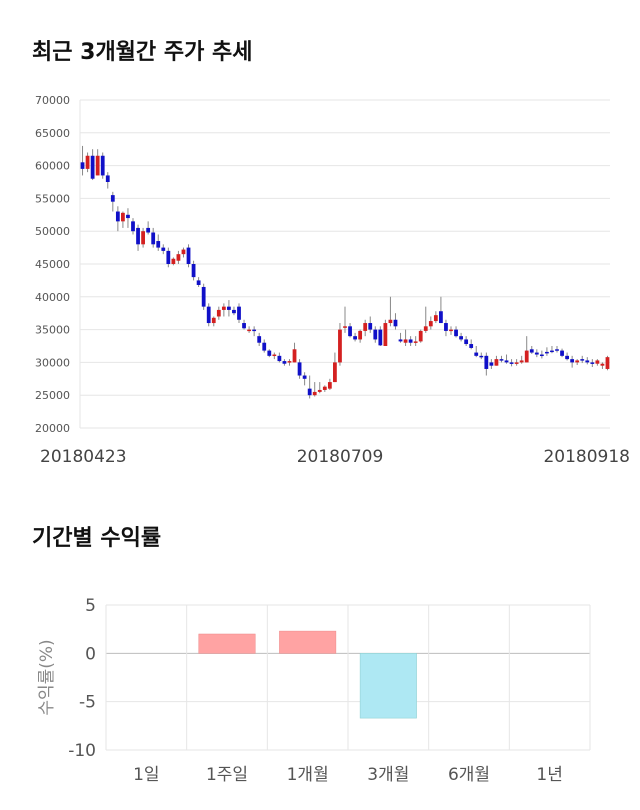  I want to click on return-y-tick-label: -5, so click(87, 703).